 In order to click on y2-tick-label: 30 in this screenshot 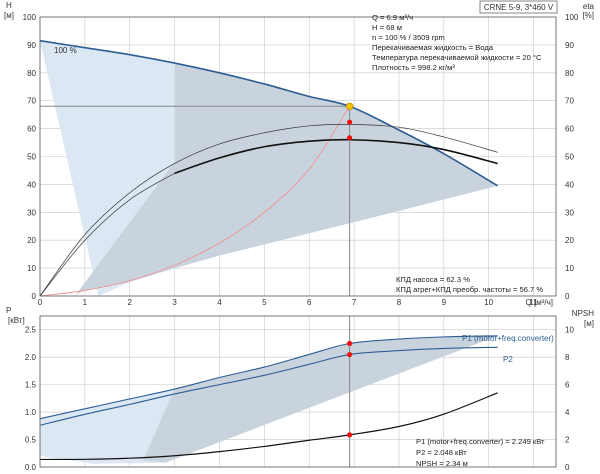, I will do `click(569, 212)`.